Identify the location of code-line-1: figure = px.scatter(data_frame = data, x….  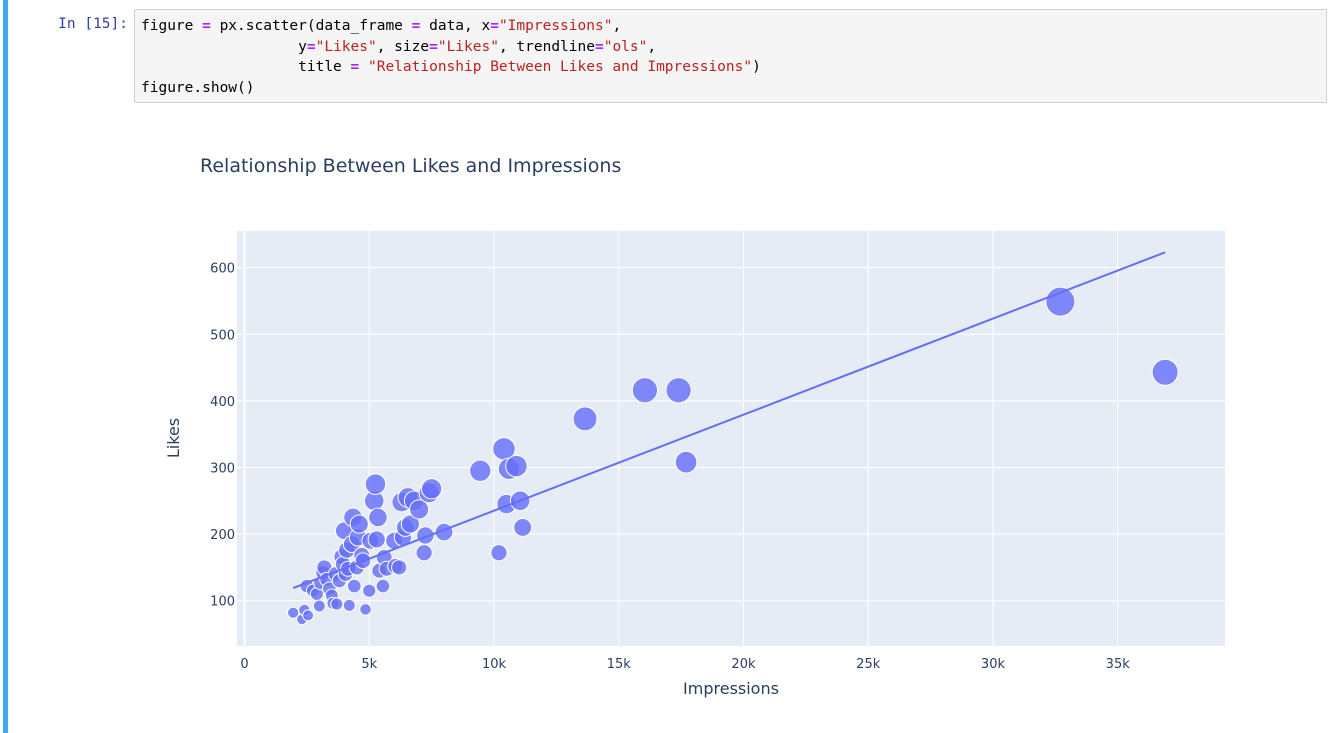
(381, 26).